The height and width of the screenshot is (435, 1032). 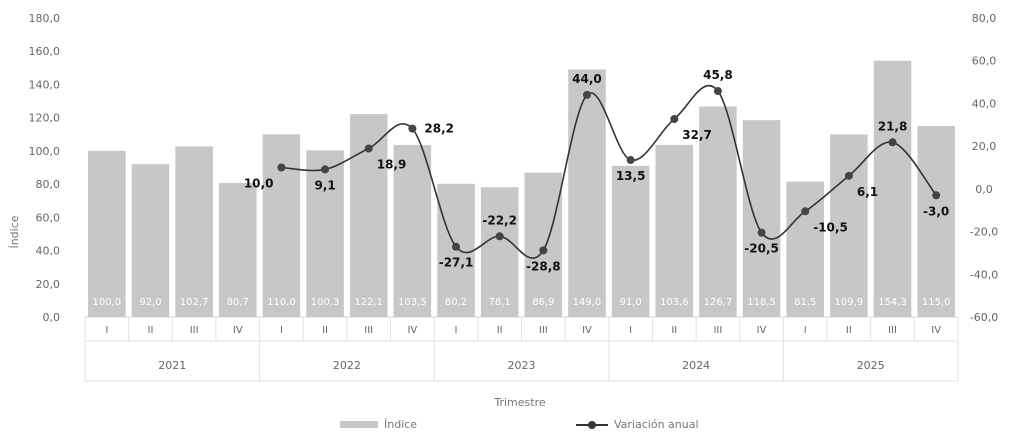 I want to click on y-tick-label: 40,0, so click(x=48, y=251).